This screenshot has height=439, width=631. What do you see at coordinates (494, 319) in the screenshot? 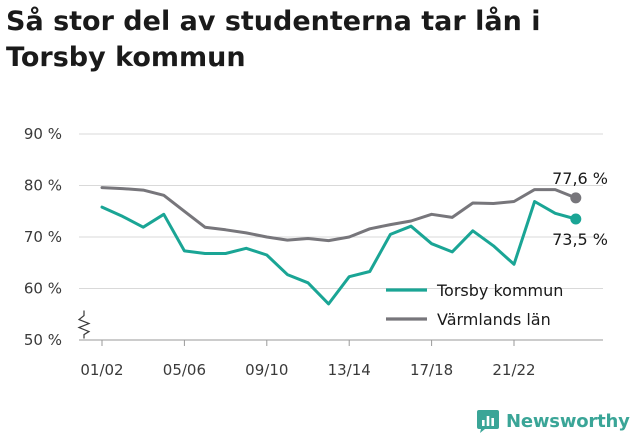
I see `legend-label: Värmlands län` at bounding box center [494, 319].